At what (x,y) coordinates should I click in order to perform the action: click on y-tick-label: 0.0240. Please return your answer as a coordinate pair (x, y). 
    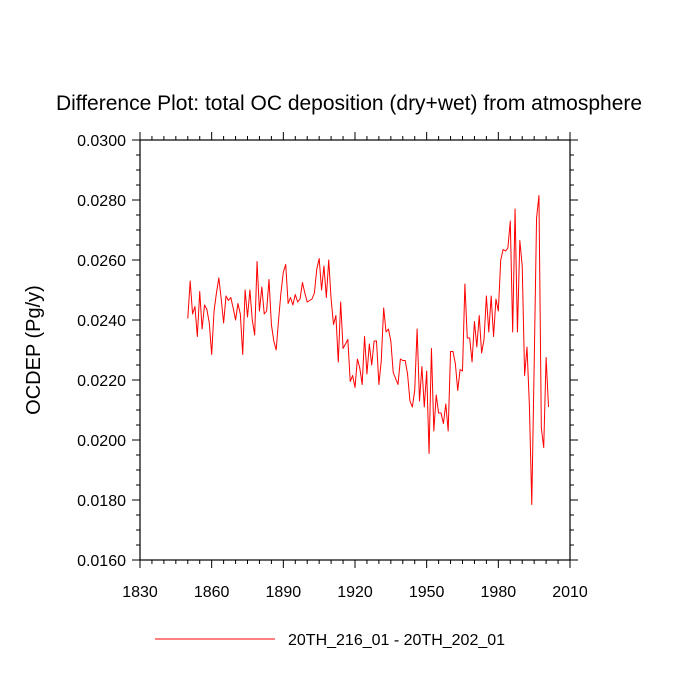
    Looking at the image, I should click on (101, 321).